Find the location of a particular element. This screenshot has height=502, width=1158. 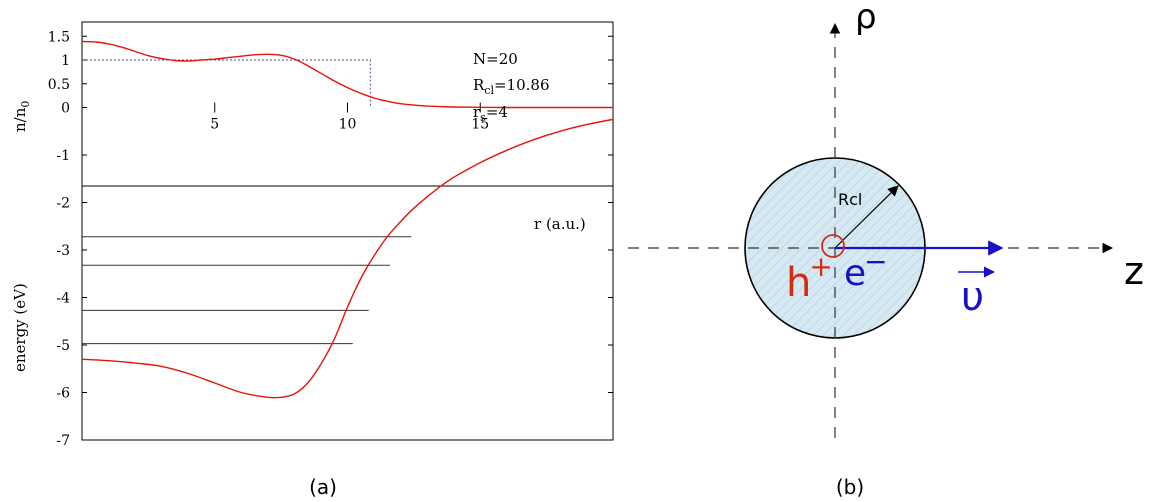

annotation-rcl: Rcl=10.86 is located at coordinates (511, 86).